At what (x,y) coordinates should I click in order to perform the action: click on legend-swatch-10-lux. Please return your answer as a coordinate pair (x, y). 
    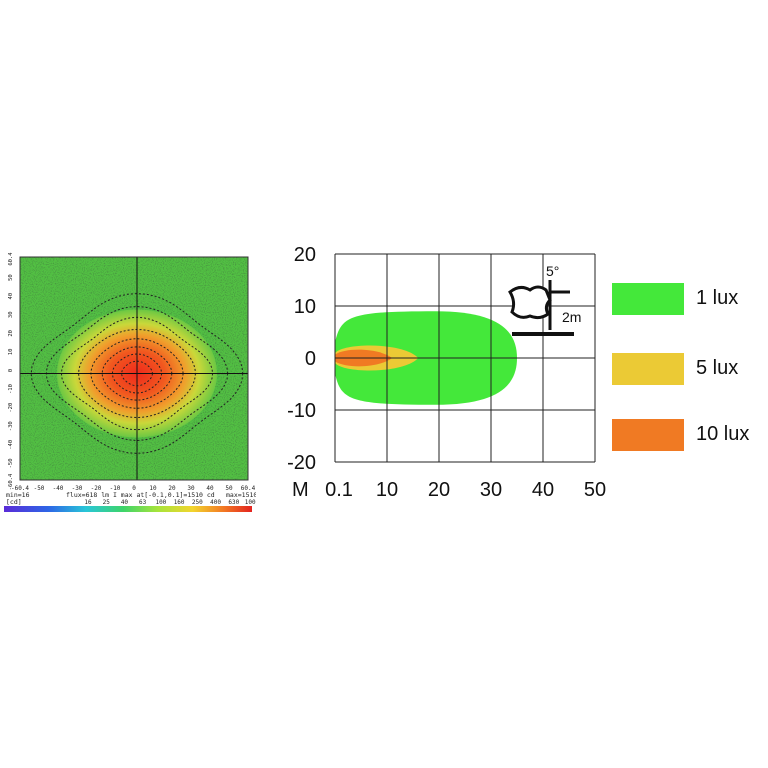
    Looking at the image, I should click on (648, 435).